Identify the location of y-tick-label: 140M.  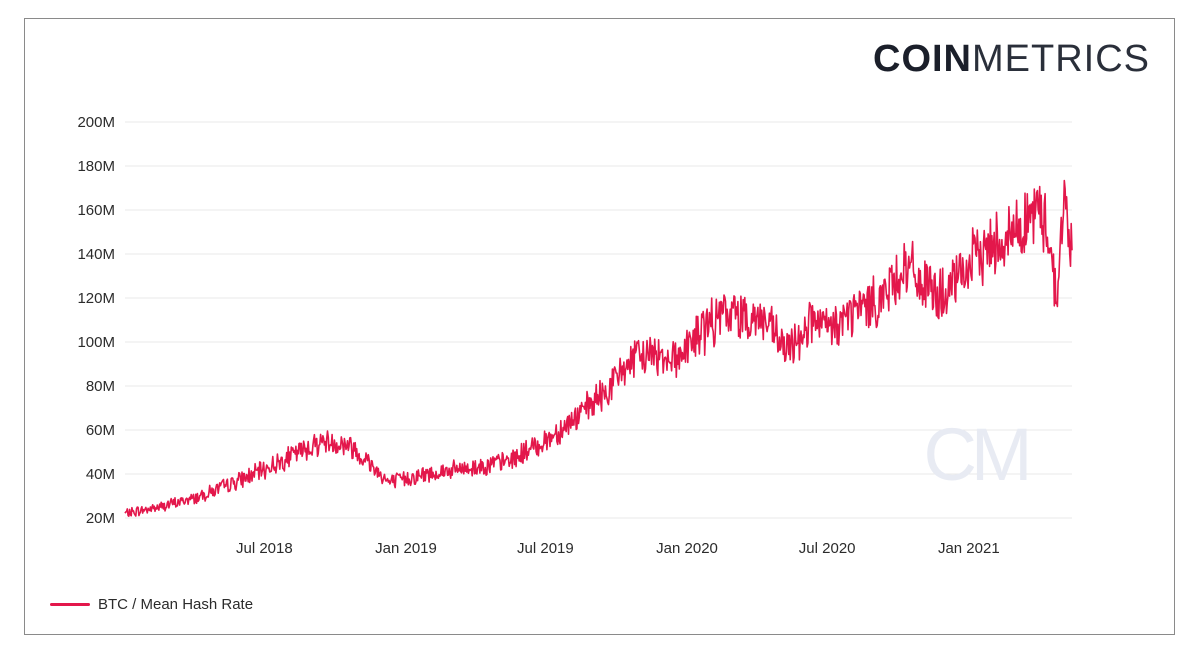
(96, 254).